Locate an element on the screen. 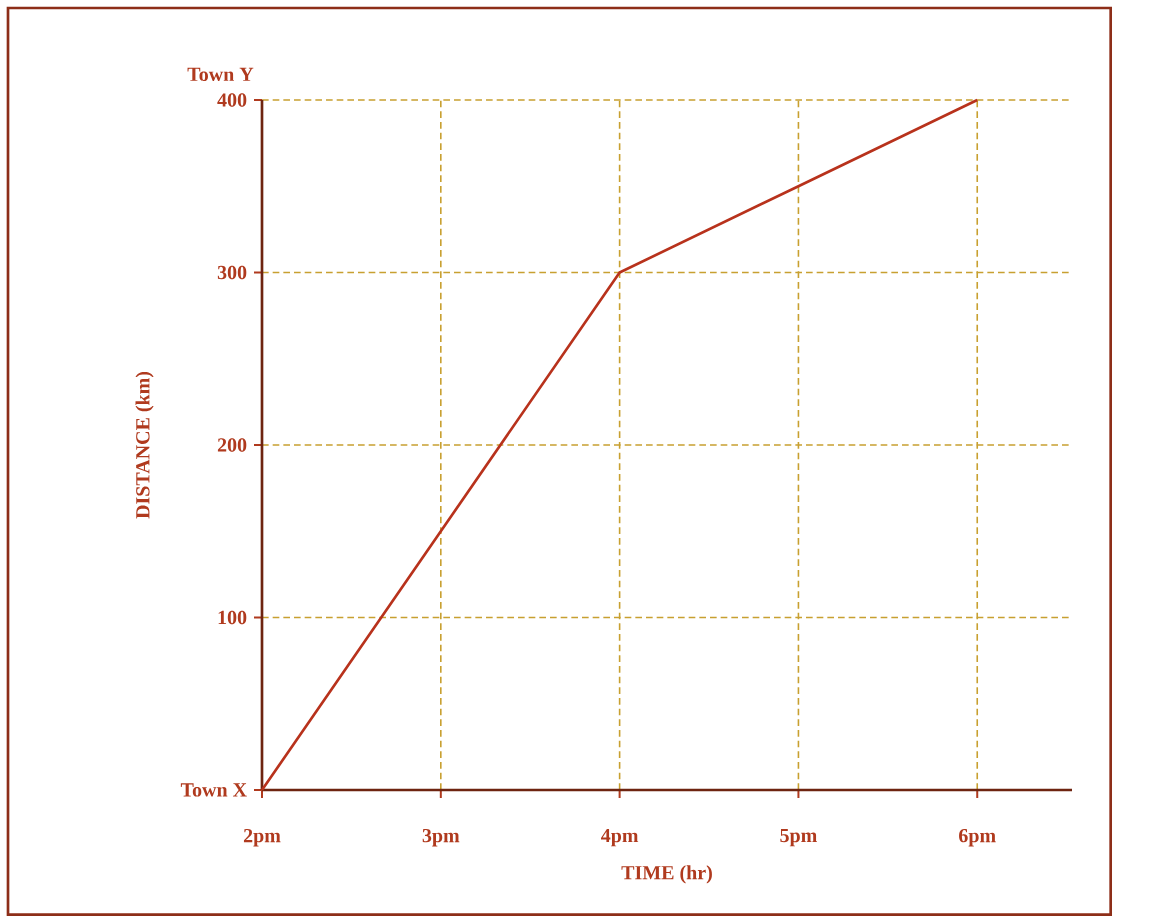 The image size is (1161, 920). y-tick-label: 200 is located at coordinates (232, 445).